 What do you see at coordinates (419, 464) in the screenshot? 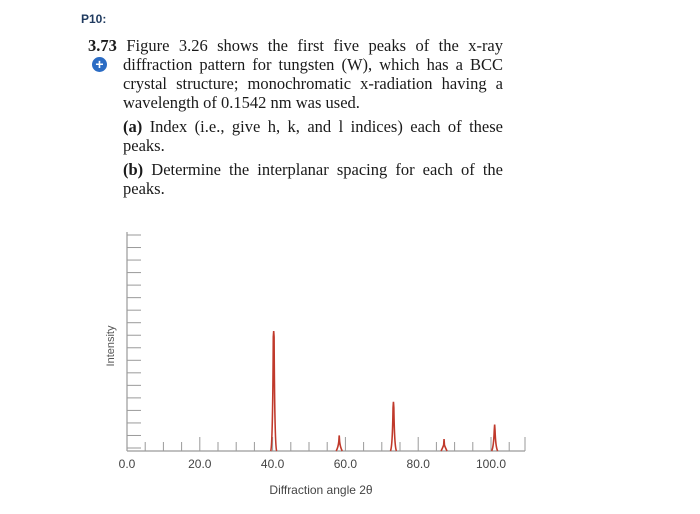
I see `x-tick-label: 80.0` at bounding box center [419, 464].